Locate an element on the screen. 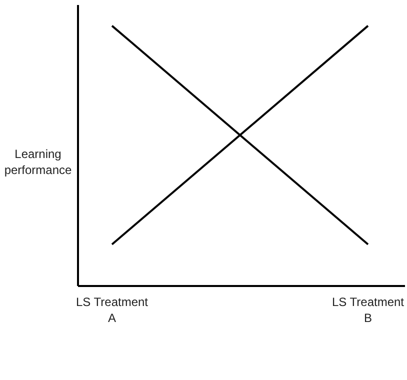 This screenshot has height=380, width=407. x-tick-label: LS Treatment A is located at coordinates (112, 310).